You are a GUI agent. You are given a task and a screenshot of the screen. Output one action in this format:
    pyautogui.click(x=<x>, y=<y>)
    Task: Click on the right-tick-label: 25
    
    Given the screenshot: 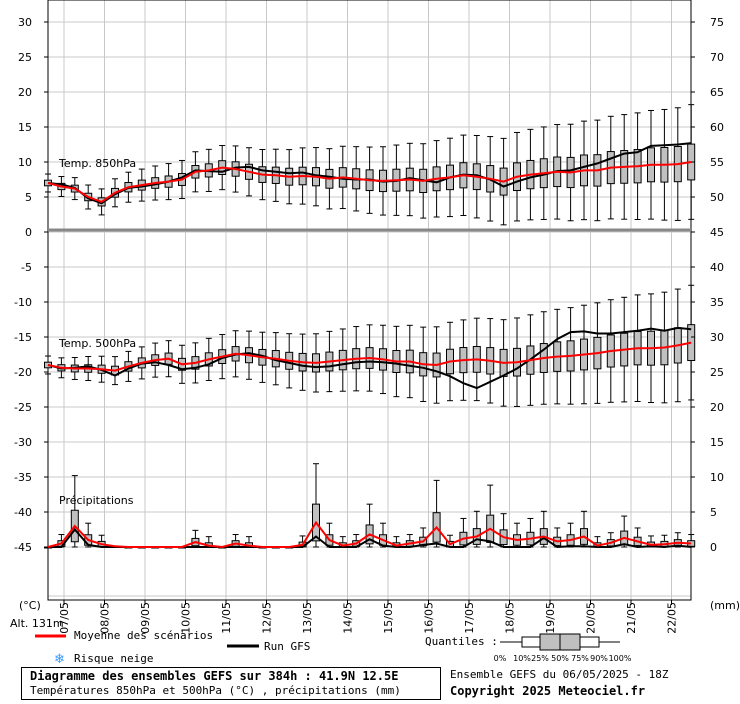 What is the action you would take?
    pyautogui.click(x=717, y=372)
    